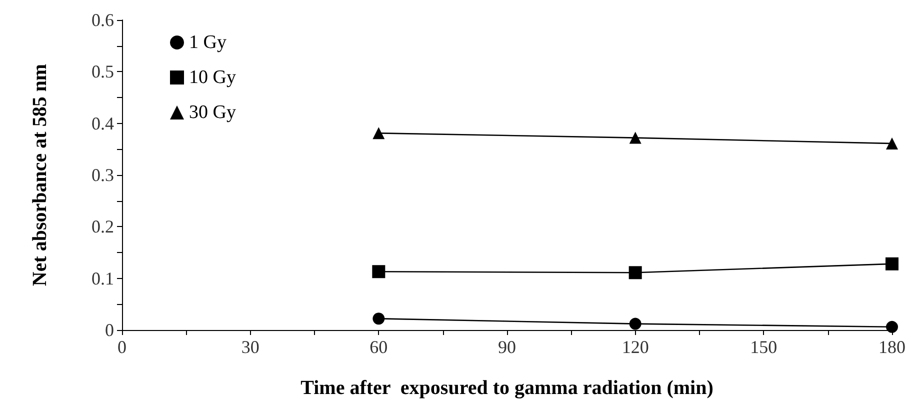  Describe the element at coordinates (103, 20) in the screenshot. I see `y-tick-label: 0.6` at that location.